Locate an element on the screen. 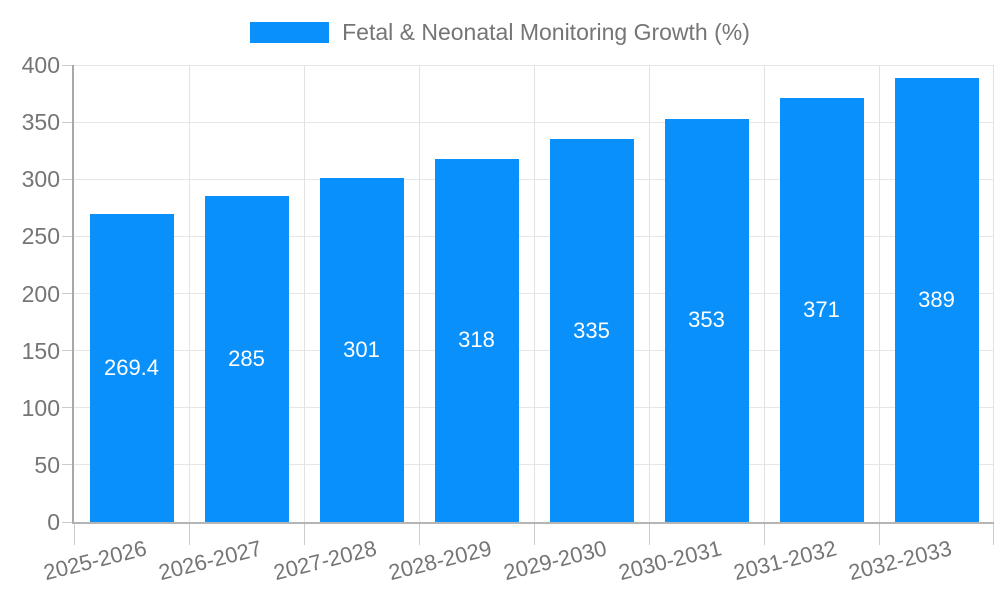 This screenshot has width=1000, height=600. y-axis-label: 400 is located at coordinates (40, 65).